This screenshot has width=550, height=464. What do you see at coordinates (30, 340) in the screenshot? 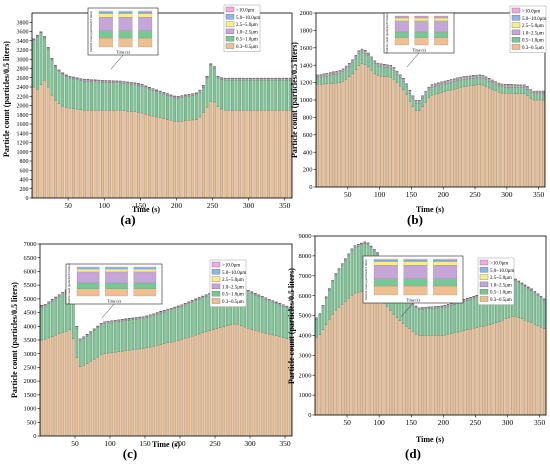
I see `y-tick-label: 3500` at bounding box center [30, 340].